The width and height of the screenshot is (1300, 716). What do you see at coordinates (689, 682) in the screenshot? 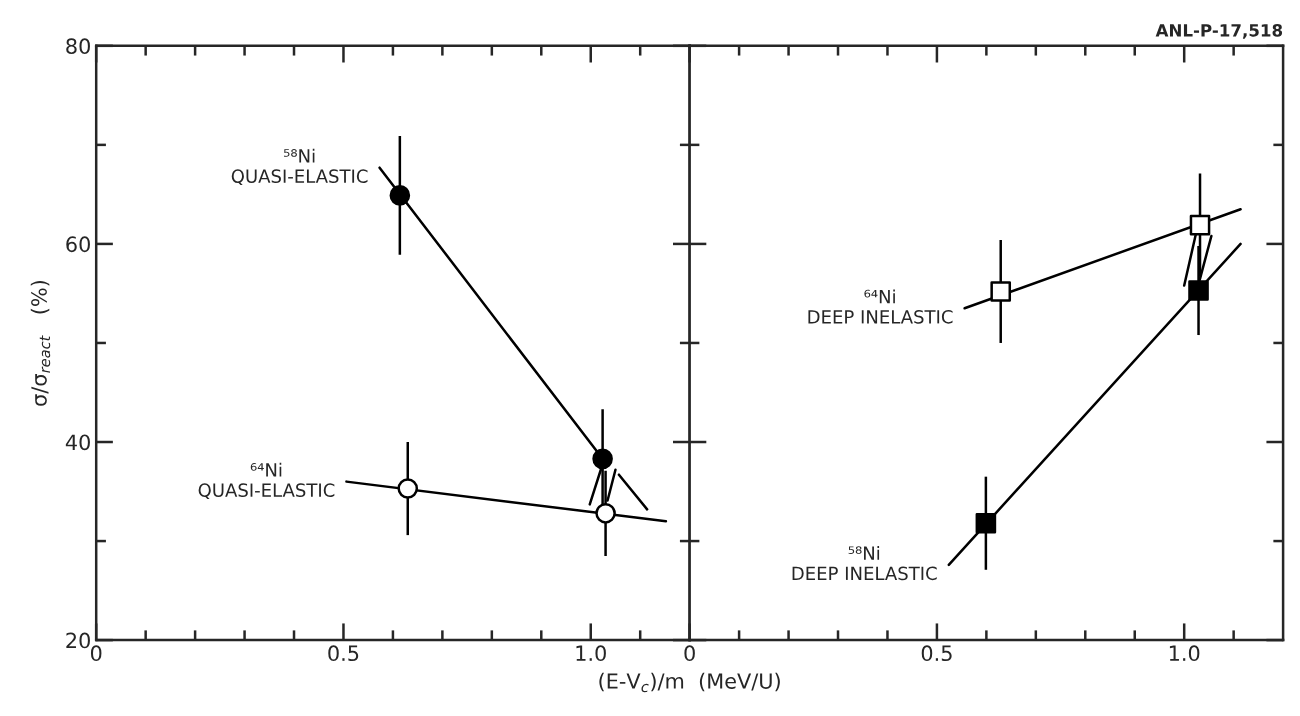
I see `x-axis-title: (E-V$_{c}$)/m (MeV/U)` at bounding box center [689, 682].